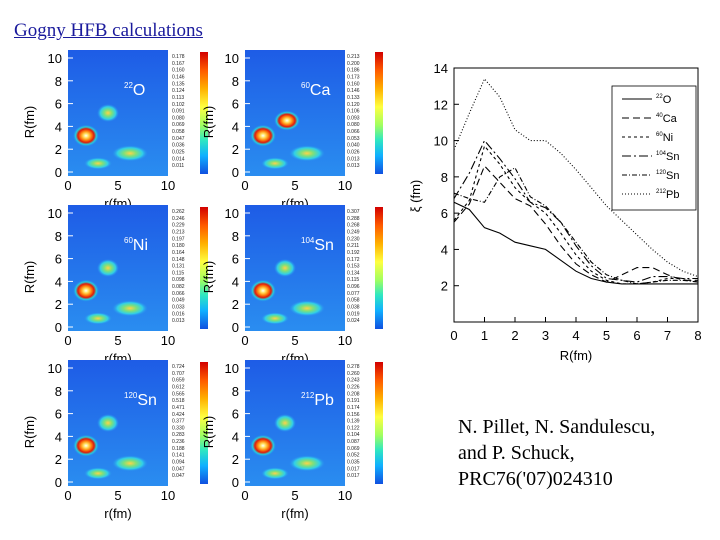  I want to click on colorbar-tick-label: 0.565, so click(178, 394).